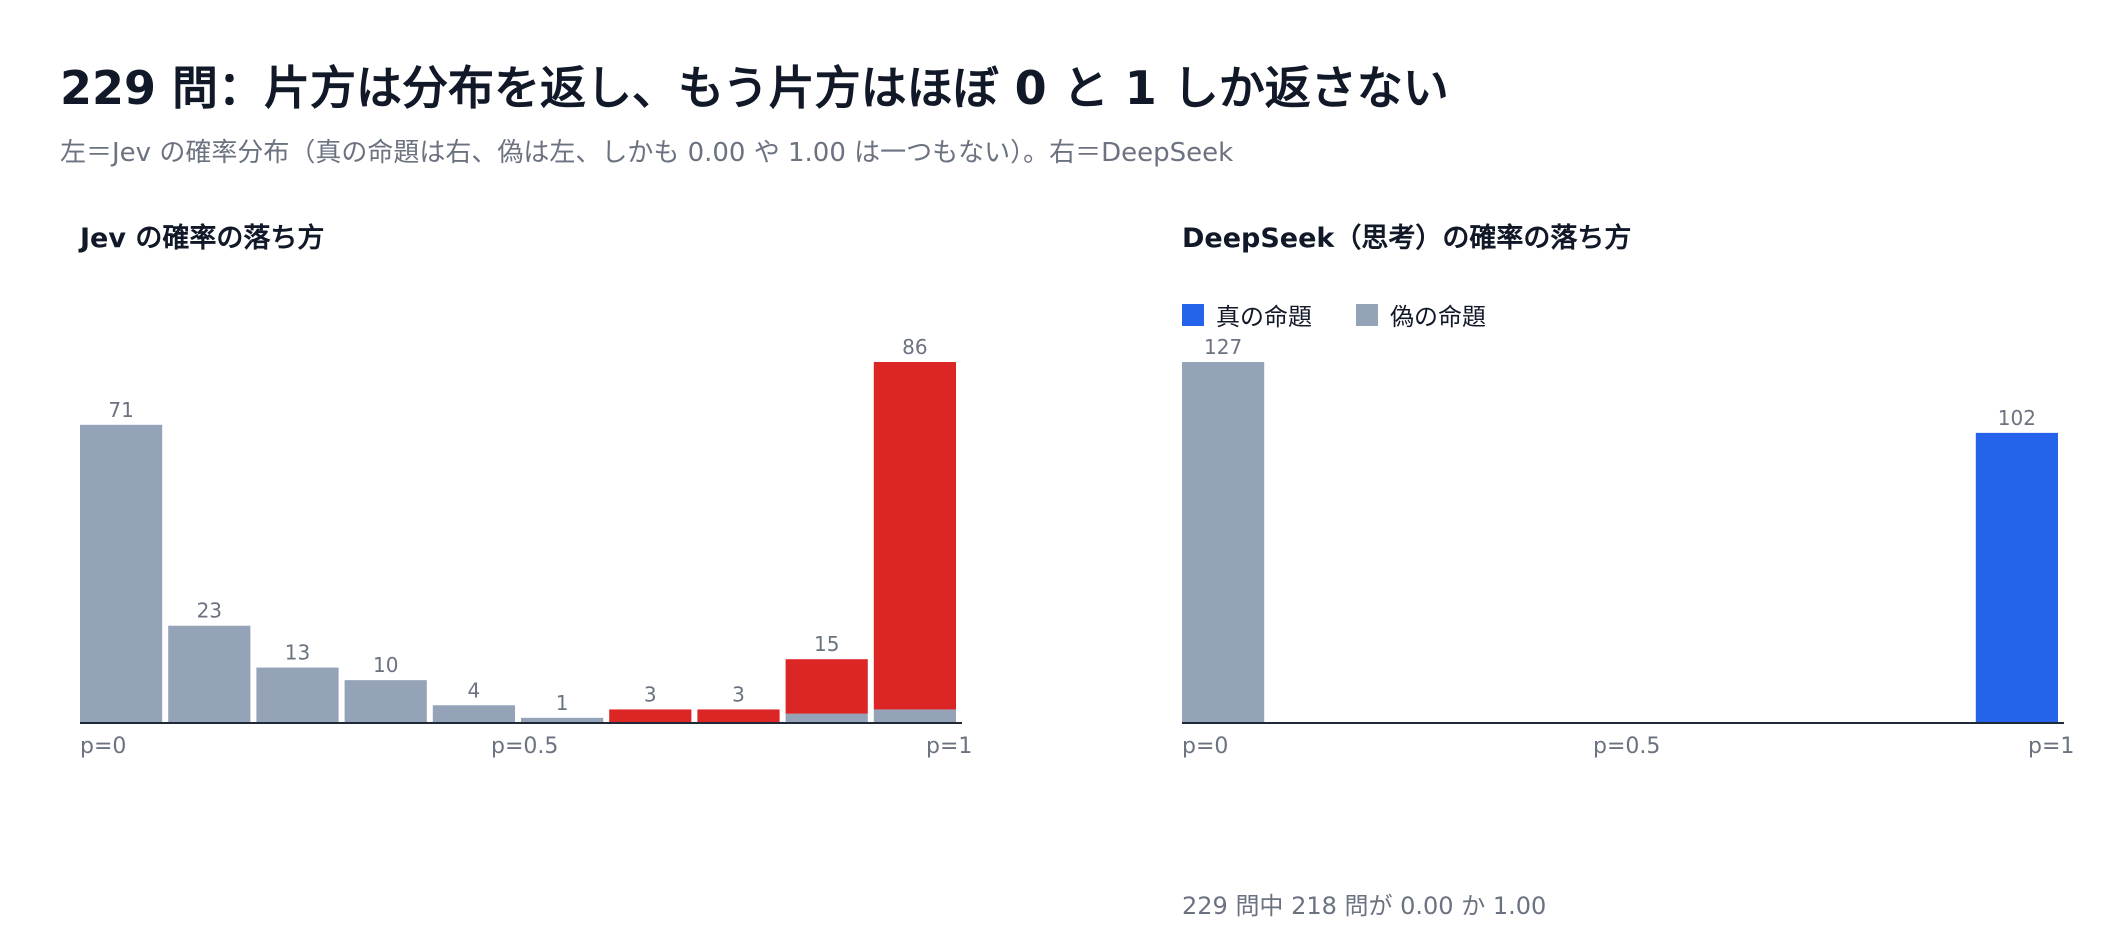 The width and height of the screenshot is (2120, 936). I want to click on left-value-label-0: 71, so click(120, 410).